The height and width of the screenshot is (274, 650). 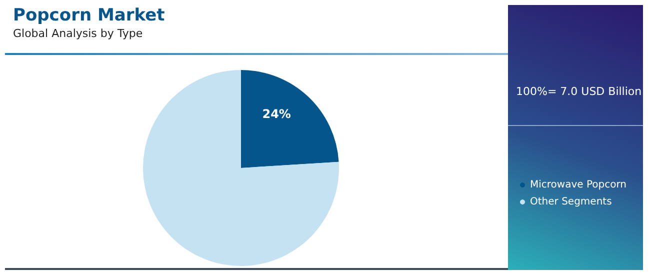 I want to click on chart-title: Popcorn Market, so click(x=89, y=16).